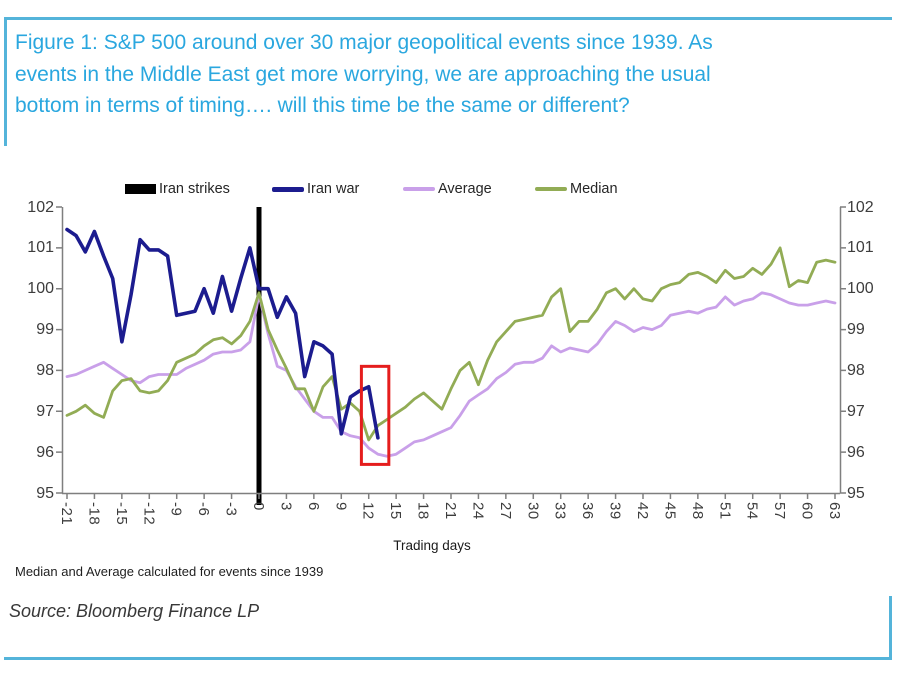 The width and height of the screenshot is (900, 674). Describe the element at coordinates (465, 189) in the screenshot. I see `legend-label: Average` at that location.